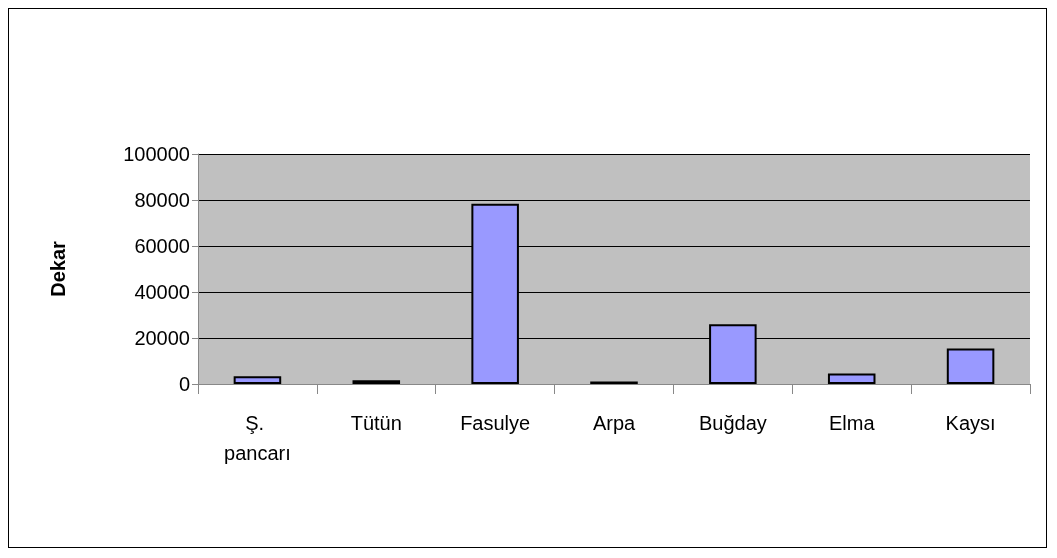  What do you see at coordinates (162, 292) in the screenshot?
I see `y-tick-label: 40000` at bounding box center [162, 292].